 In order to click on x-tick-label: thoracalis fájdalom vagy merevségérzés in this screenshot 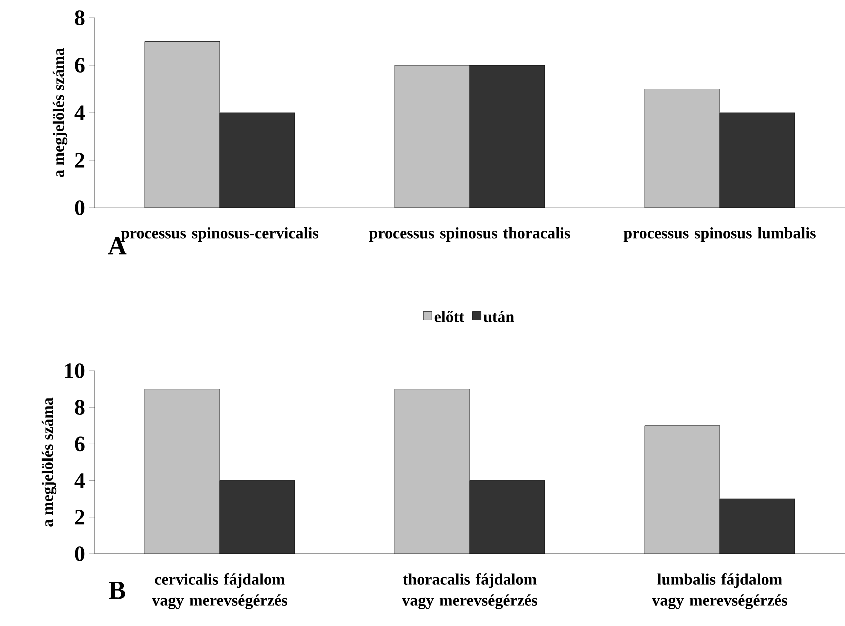, I will do `click(470, 592)`.